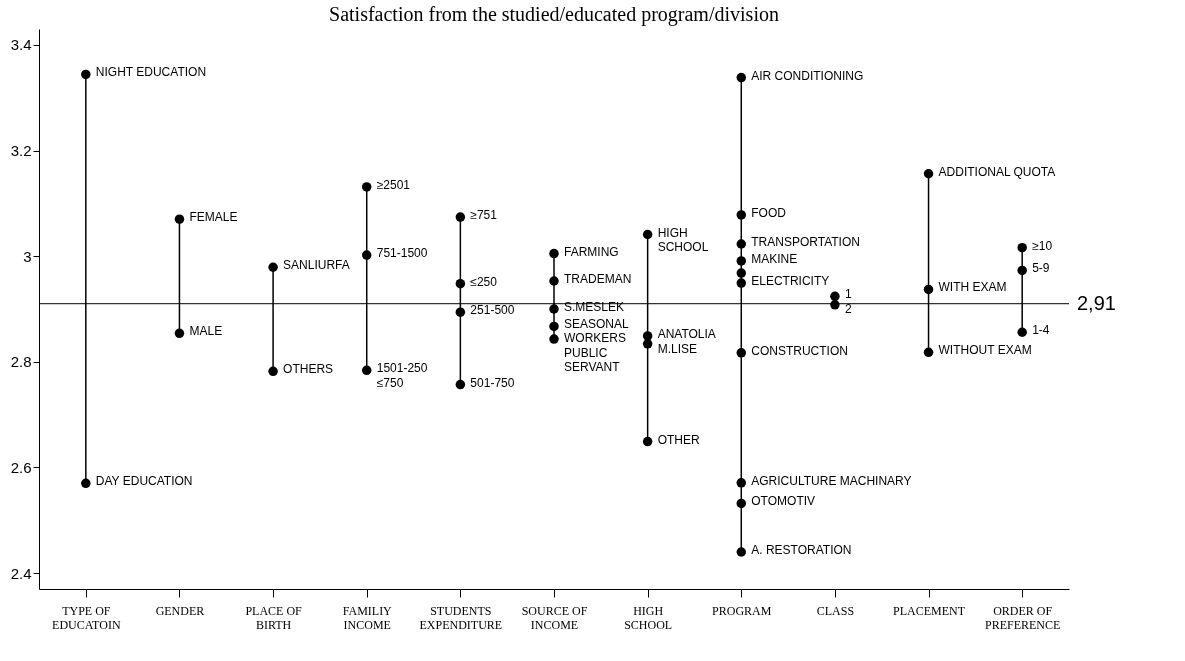 Image resolution: width=1185 pixels, height=661 pixels. What do you see at coordinates (686, 333) in the screenshot?
I see `annotation: ANATOLIA` at bounding box center [686, 333].